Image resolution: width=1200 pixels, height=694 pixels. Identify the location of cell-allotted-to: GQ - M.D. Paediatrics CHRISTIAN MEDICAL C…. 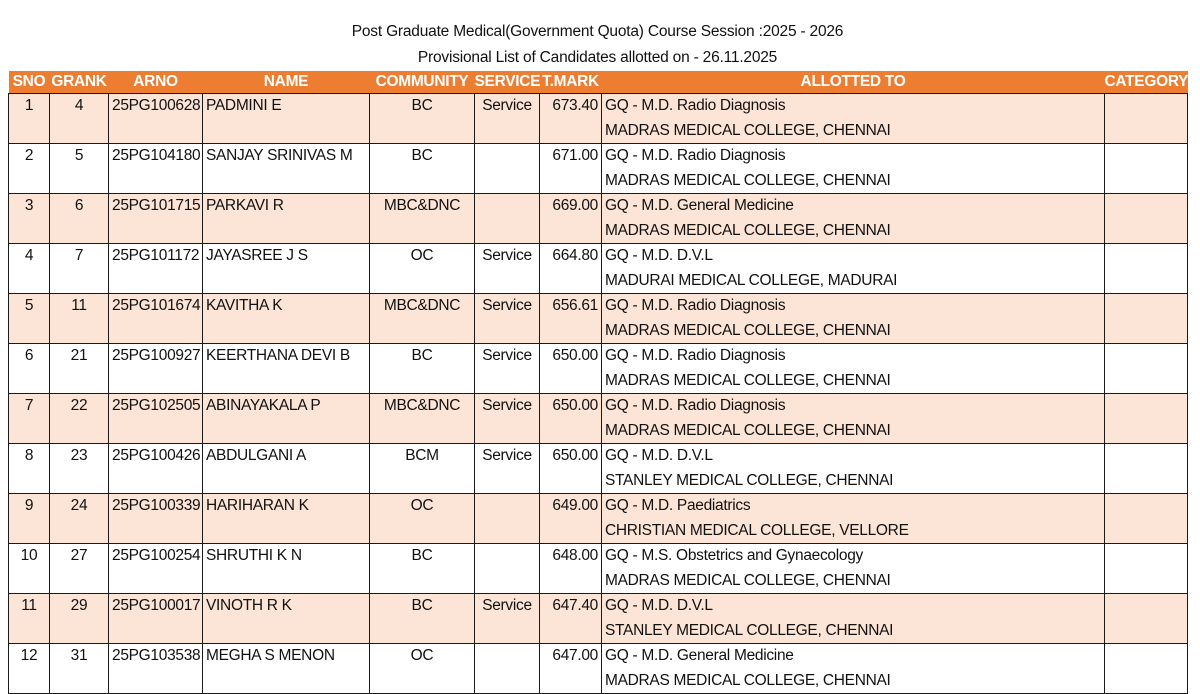
(853, 518).